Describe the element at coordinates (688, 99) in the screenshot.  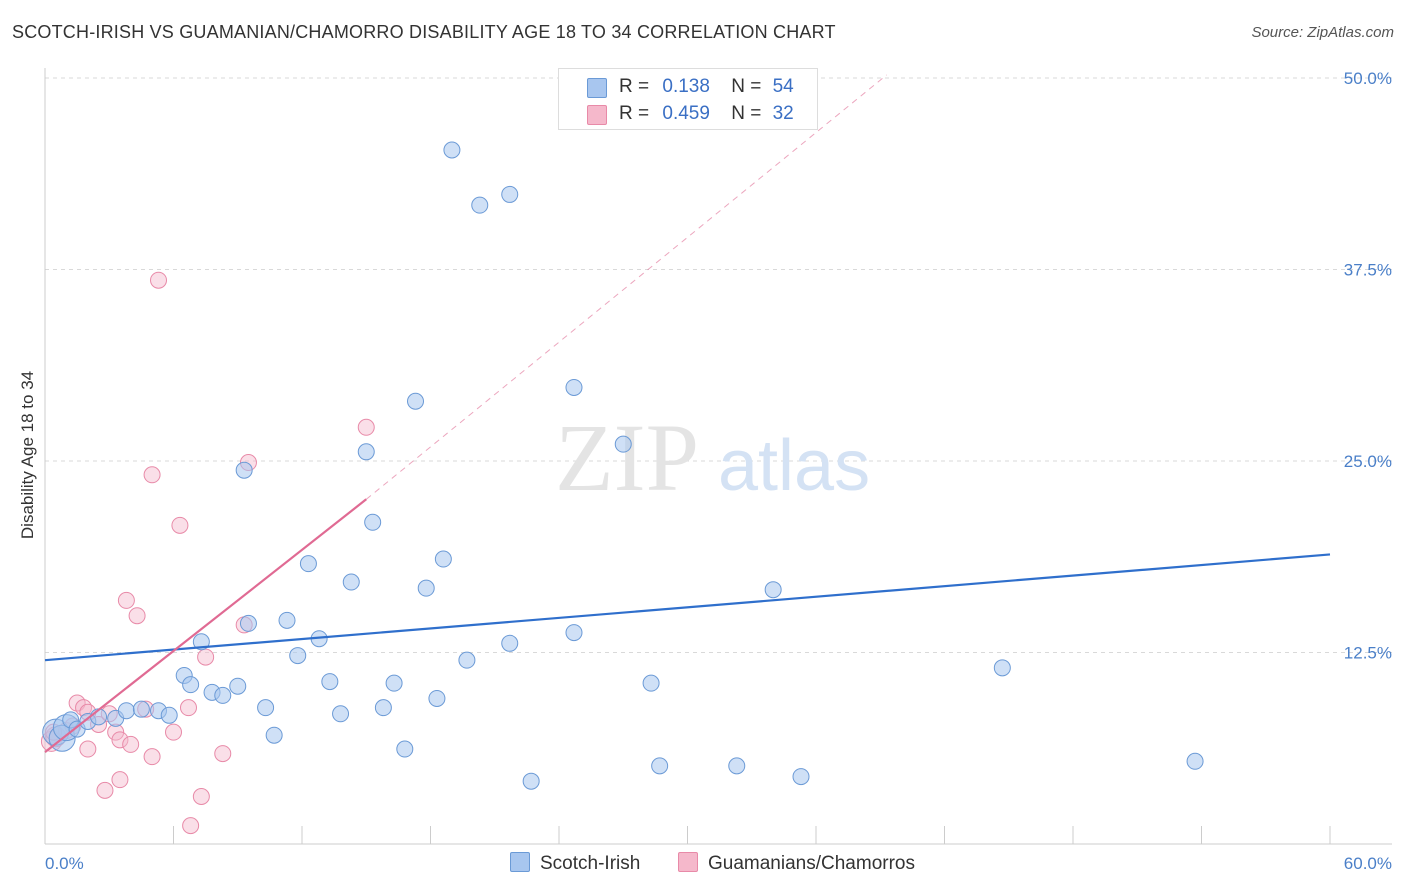
I see `legend-top: R = 0.138 N = 54 R = 0.459 N = 32` at that location.